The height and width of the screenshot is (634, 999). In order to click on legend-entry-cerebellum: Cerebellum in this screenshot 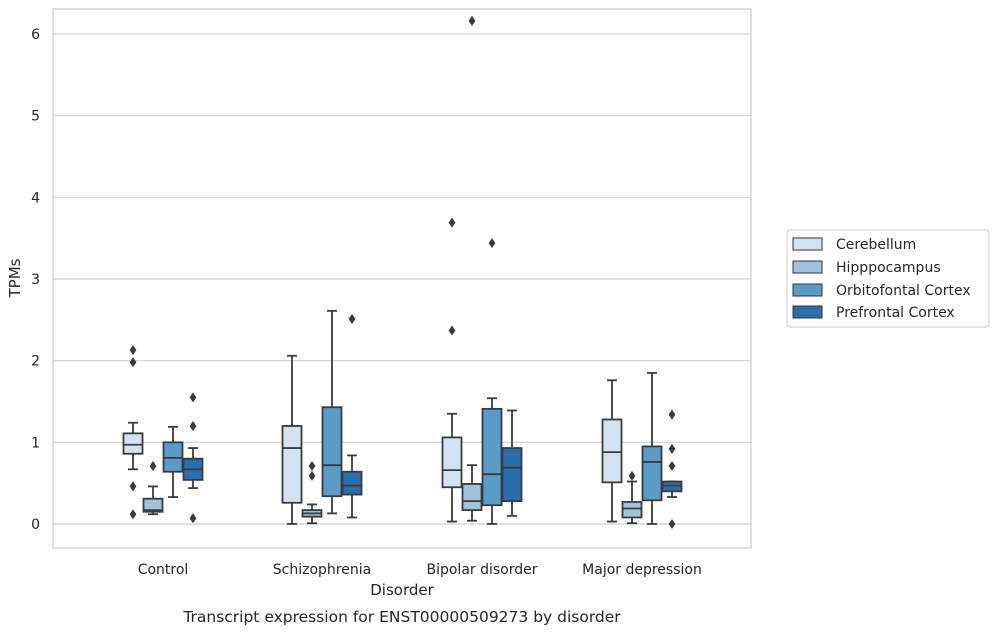, I will do `click(854, 245)`.